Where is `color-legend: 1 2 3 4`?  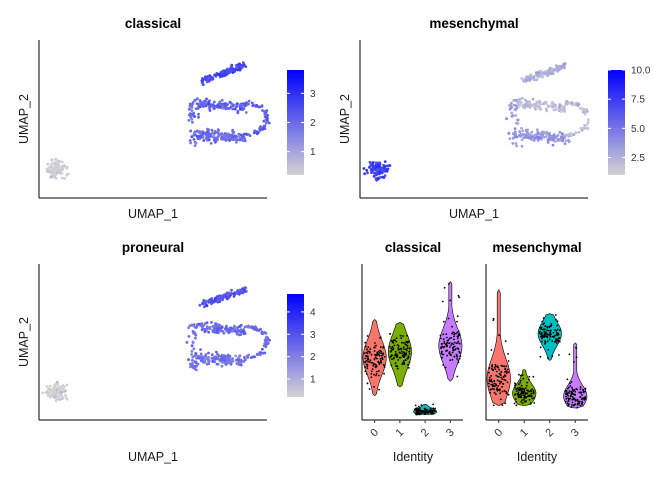
color-legend: 1 2 3 4 is located at coordinates (301, 345).